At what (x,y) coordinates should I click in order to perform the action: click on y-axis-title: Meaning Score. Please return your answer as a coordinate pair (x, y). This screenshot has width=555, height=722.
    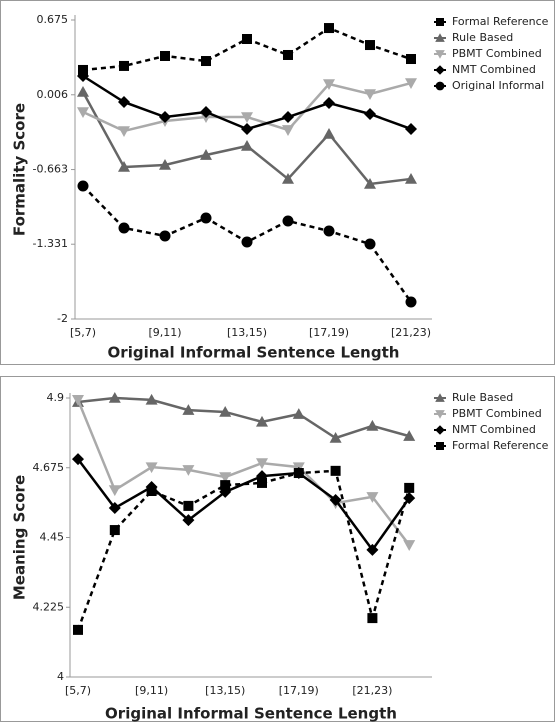
    Looking at the image, I should click on (20, 537).